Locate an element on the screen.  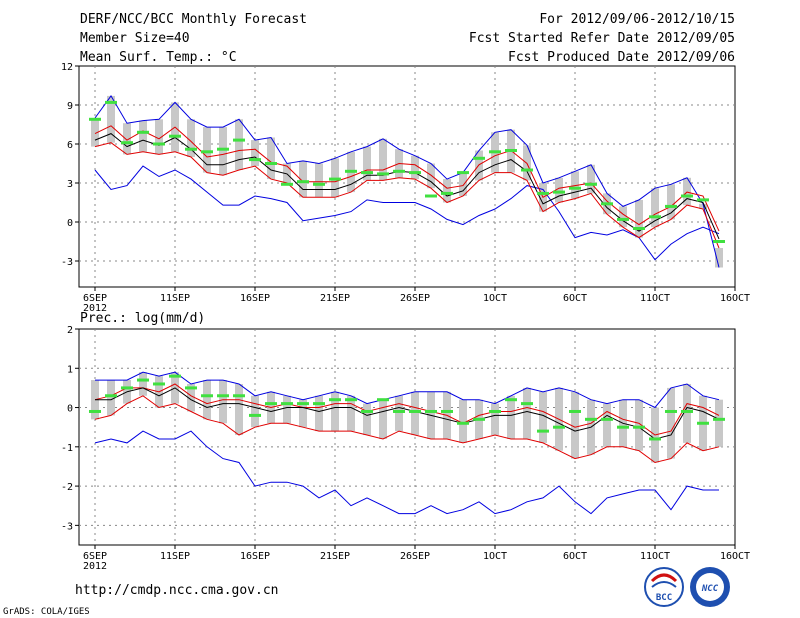
forecast-period: For 2012/09/06-2012/10/15 is located at coordinates (637, 19).